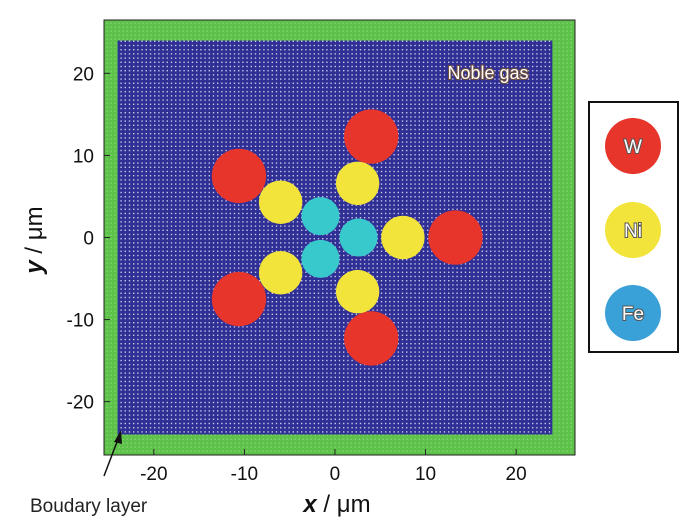  What do you see at coordinates (34, 233) in the screenshot?
I see `y-axis-unit: / μm` at bounding box center [34, 233].